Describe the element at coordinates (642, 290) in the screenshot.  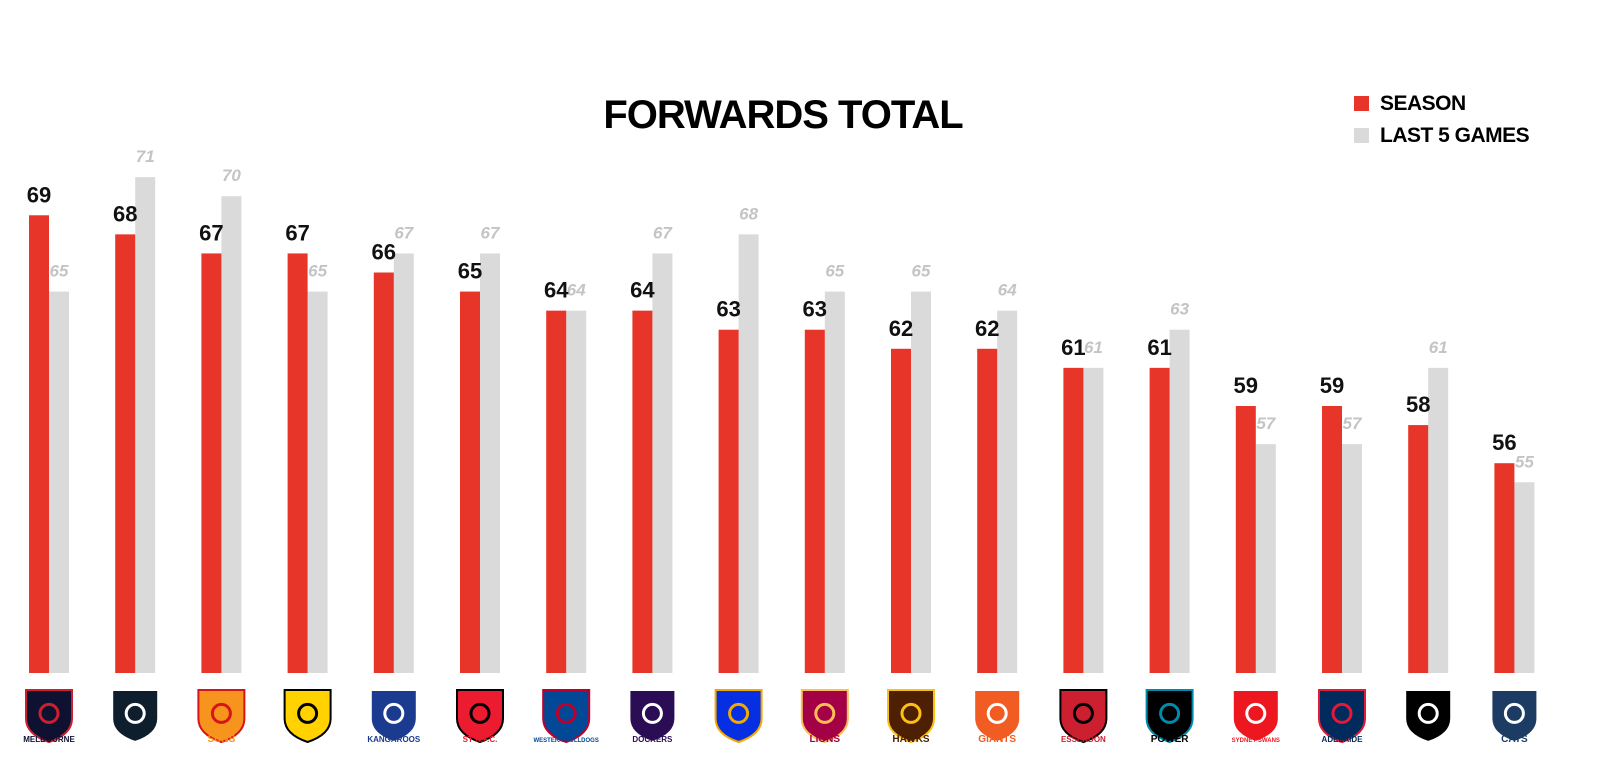
I see `data-label-season: 64` at that location.